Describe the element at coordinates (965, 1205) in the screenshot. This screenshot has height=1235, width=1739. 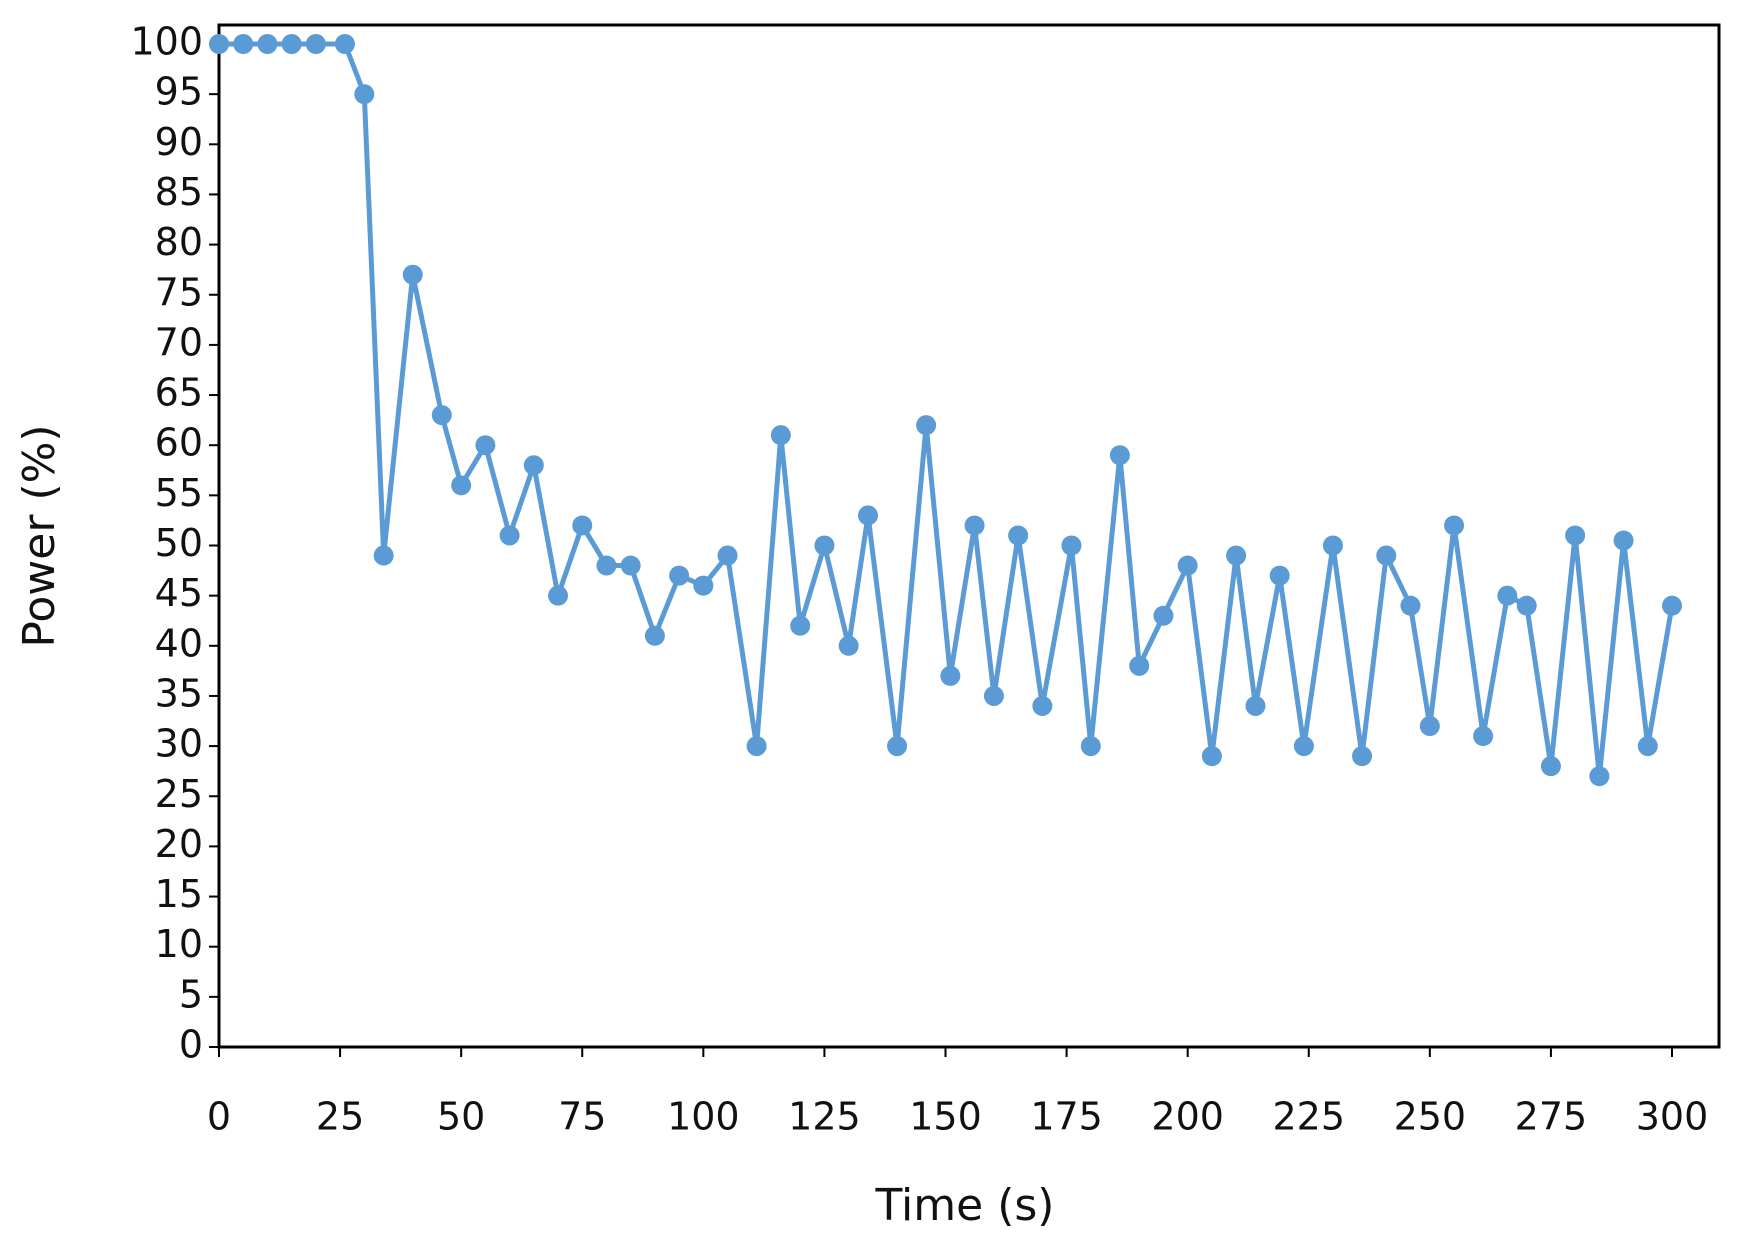
I see `x-axis-title: Time (s)` at that location.